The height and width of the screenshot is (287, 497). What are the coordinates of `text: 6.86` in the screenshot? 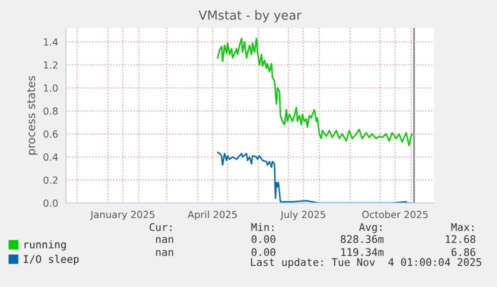 It's located at (464, 252).